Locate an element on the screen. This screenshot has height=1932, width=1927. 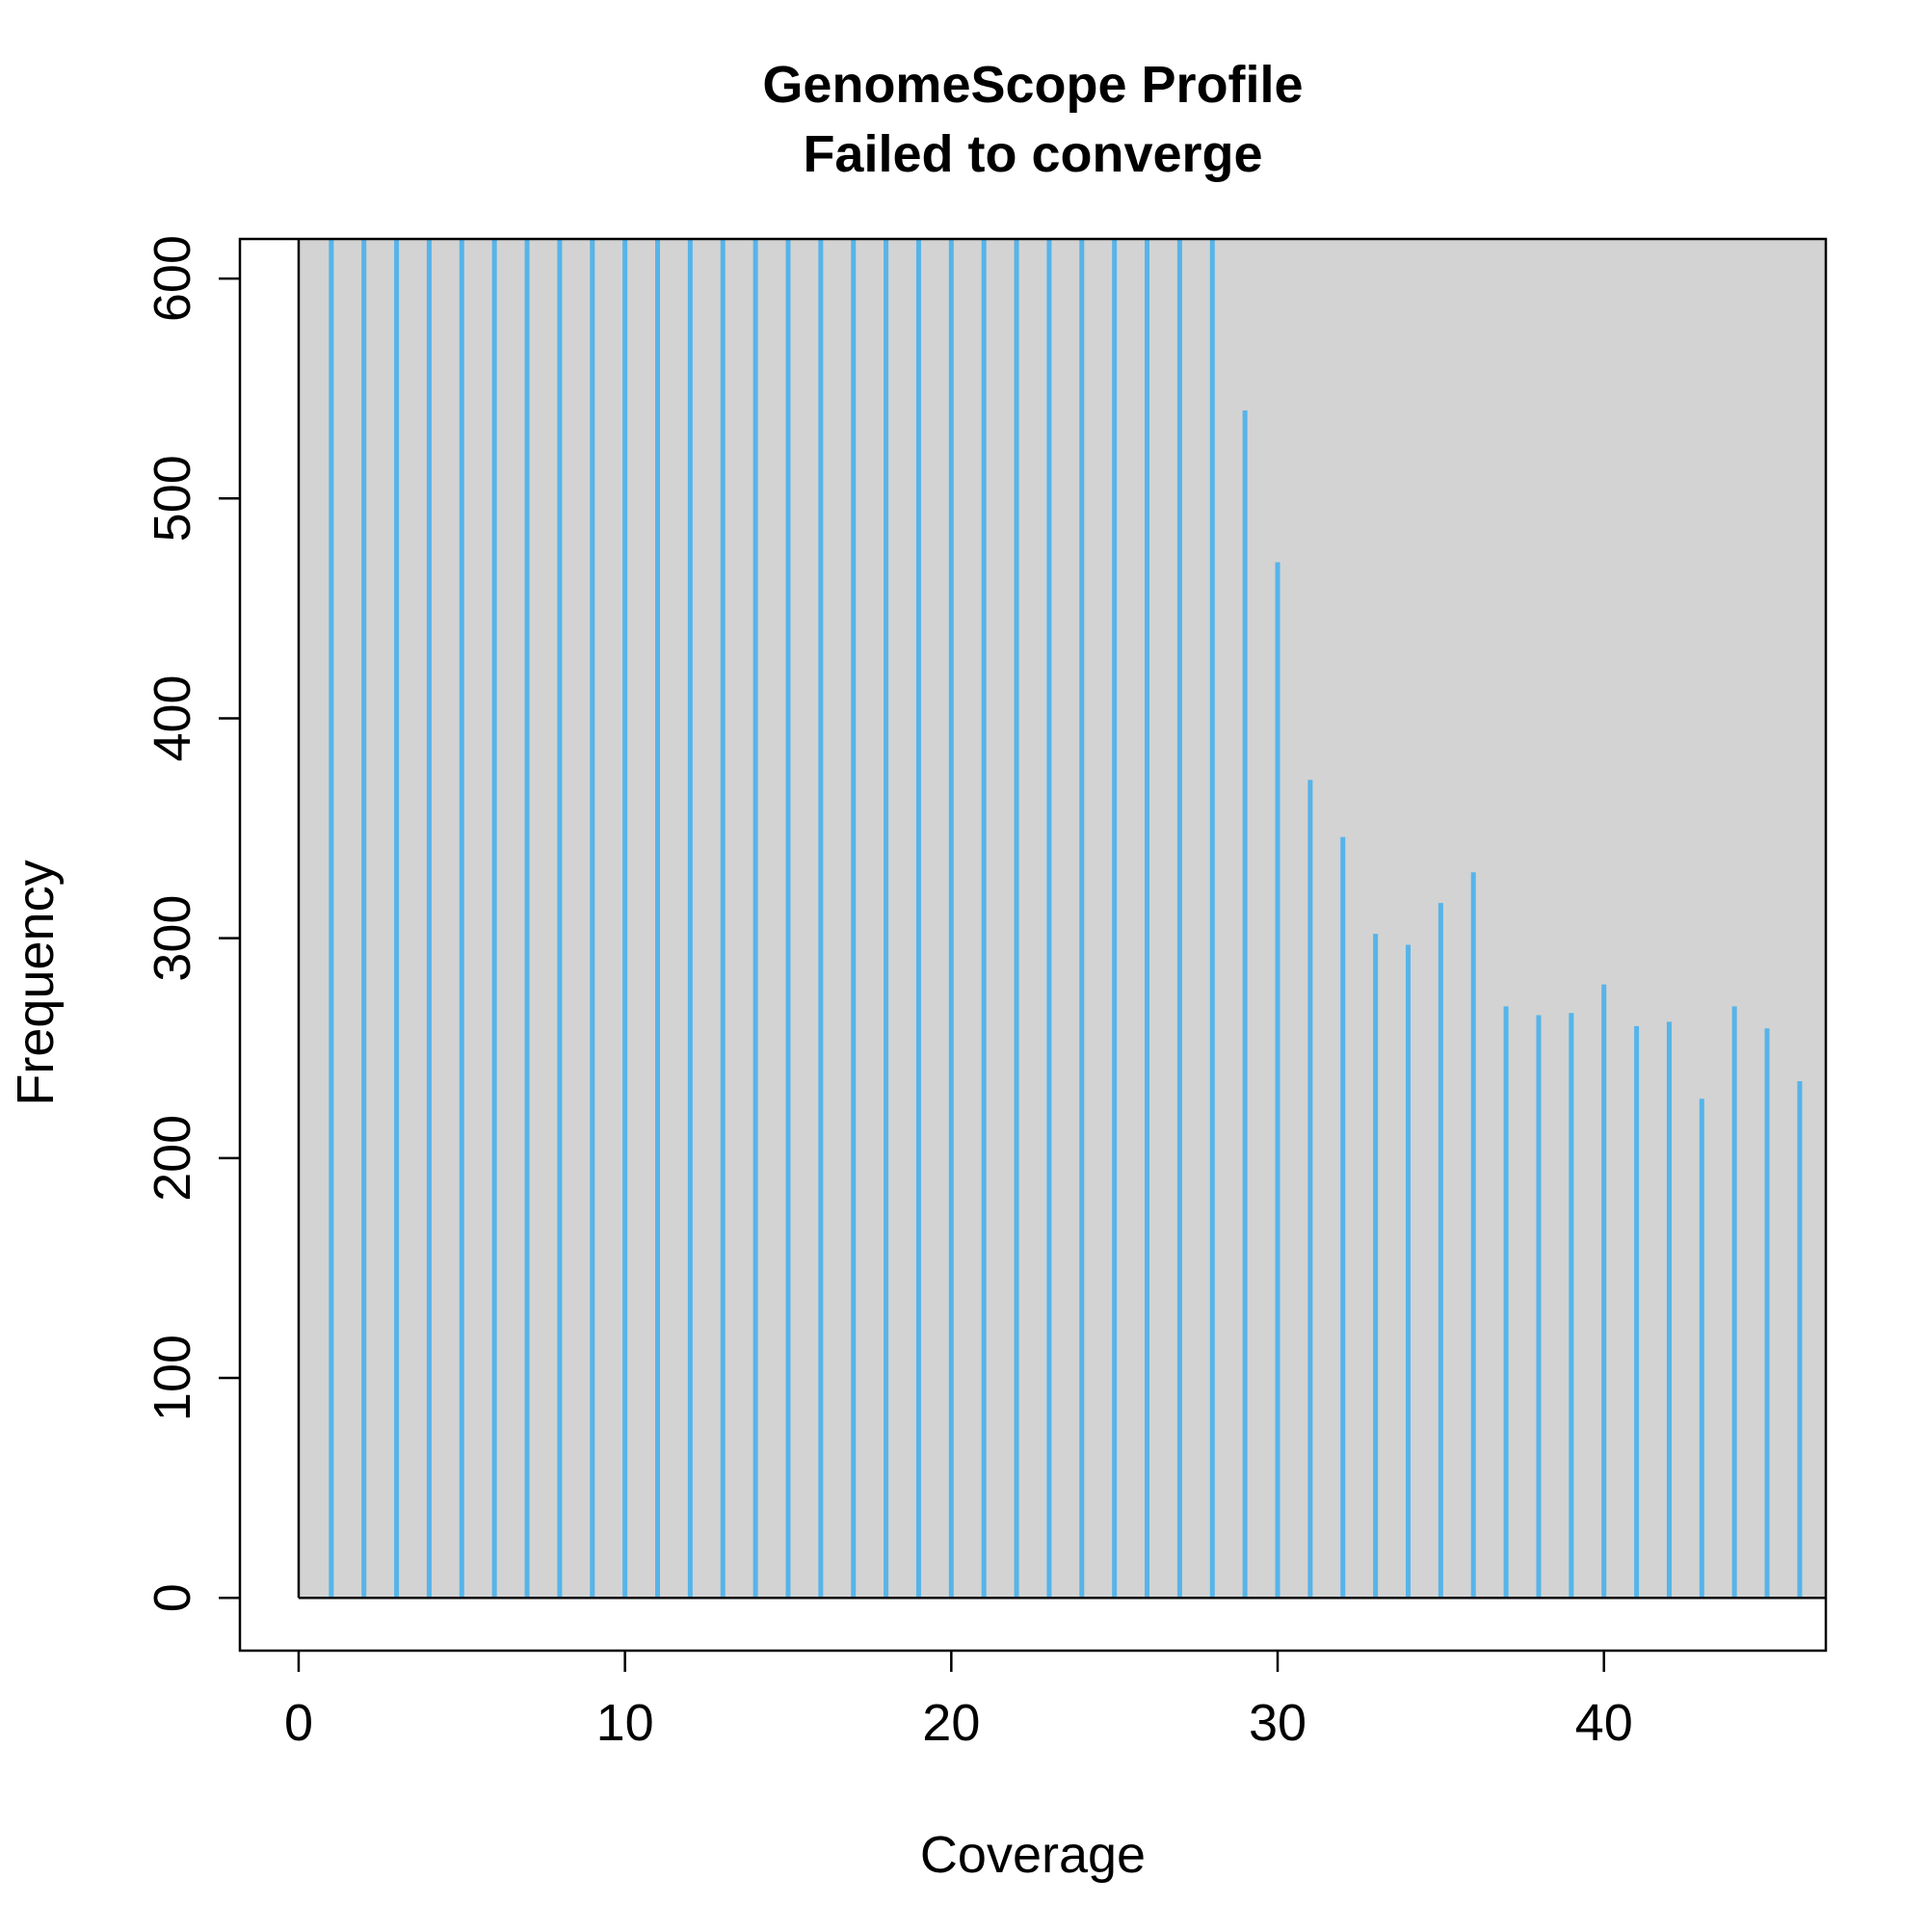
x-tick-label: 40 is located at coordinates (1604, 1723).